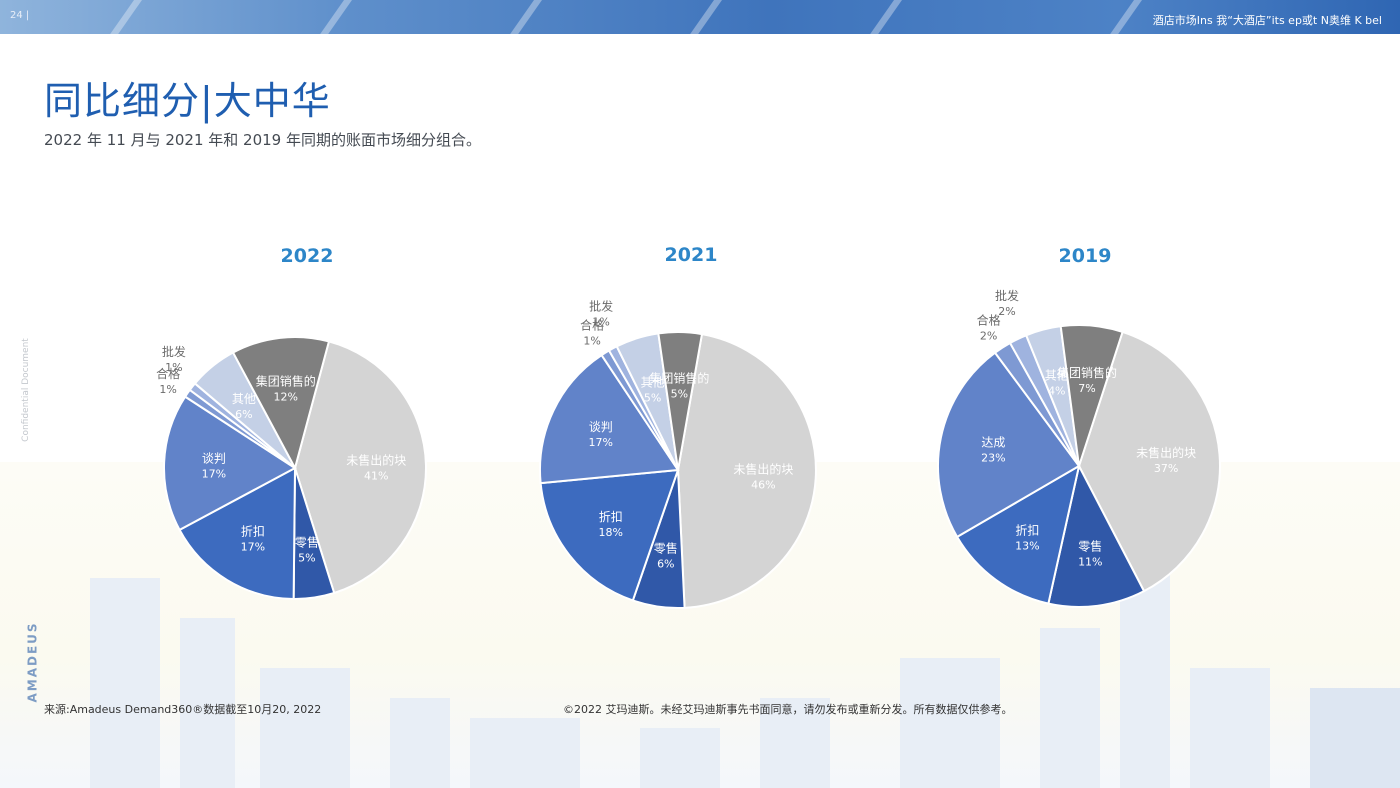 This screenshot has height=788, width=1400. What do you see at coordinates (1090, 562) in the screenshot?
I see `slice-value-2019-retail: 11%` at bounding box center [1090, 562].